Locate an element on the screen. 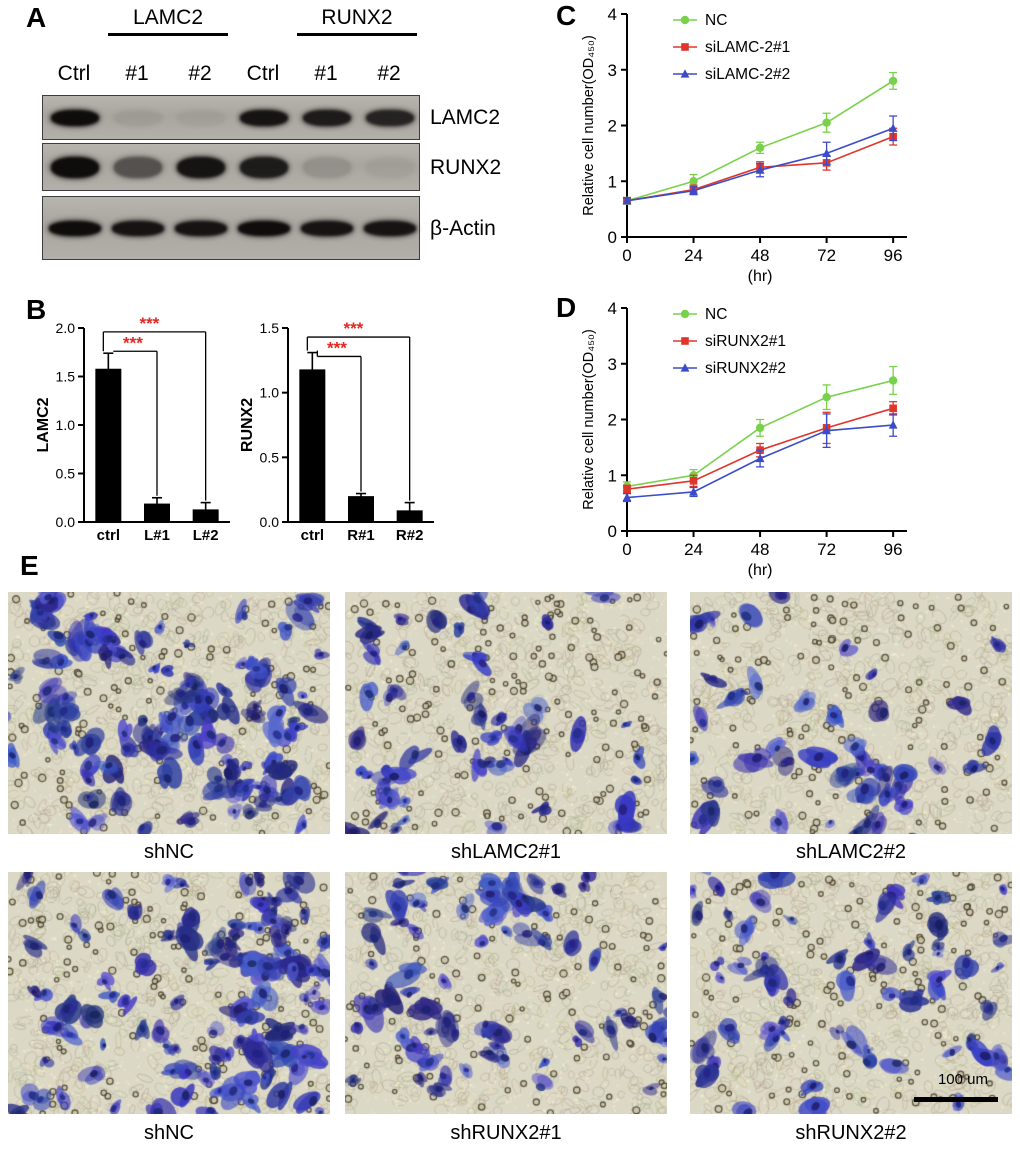 The image size is (1020, 1155). transwell-caption-shrunx2-2: shRUNX2#2 is located at coordinates (851, 1133).